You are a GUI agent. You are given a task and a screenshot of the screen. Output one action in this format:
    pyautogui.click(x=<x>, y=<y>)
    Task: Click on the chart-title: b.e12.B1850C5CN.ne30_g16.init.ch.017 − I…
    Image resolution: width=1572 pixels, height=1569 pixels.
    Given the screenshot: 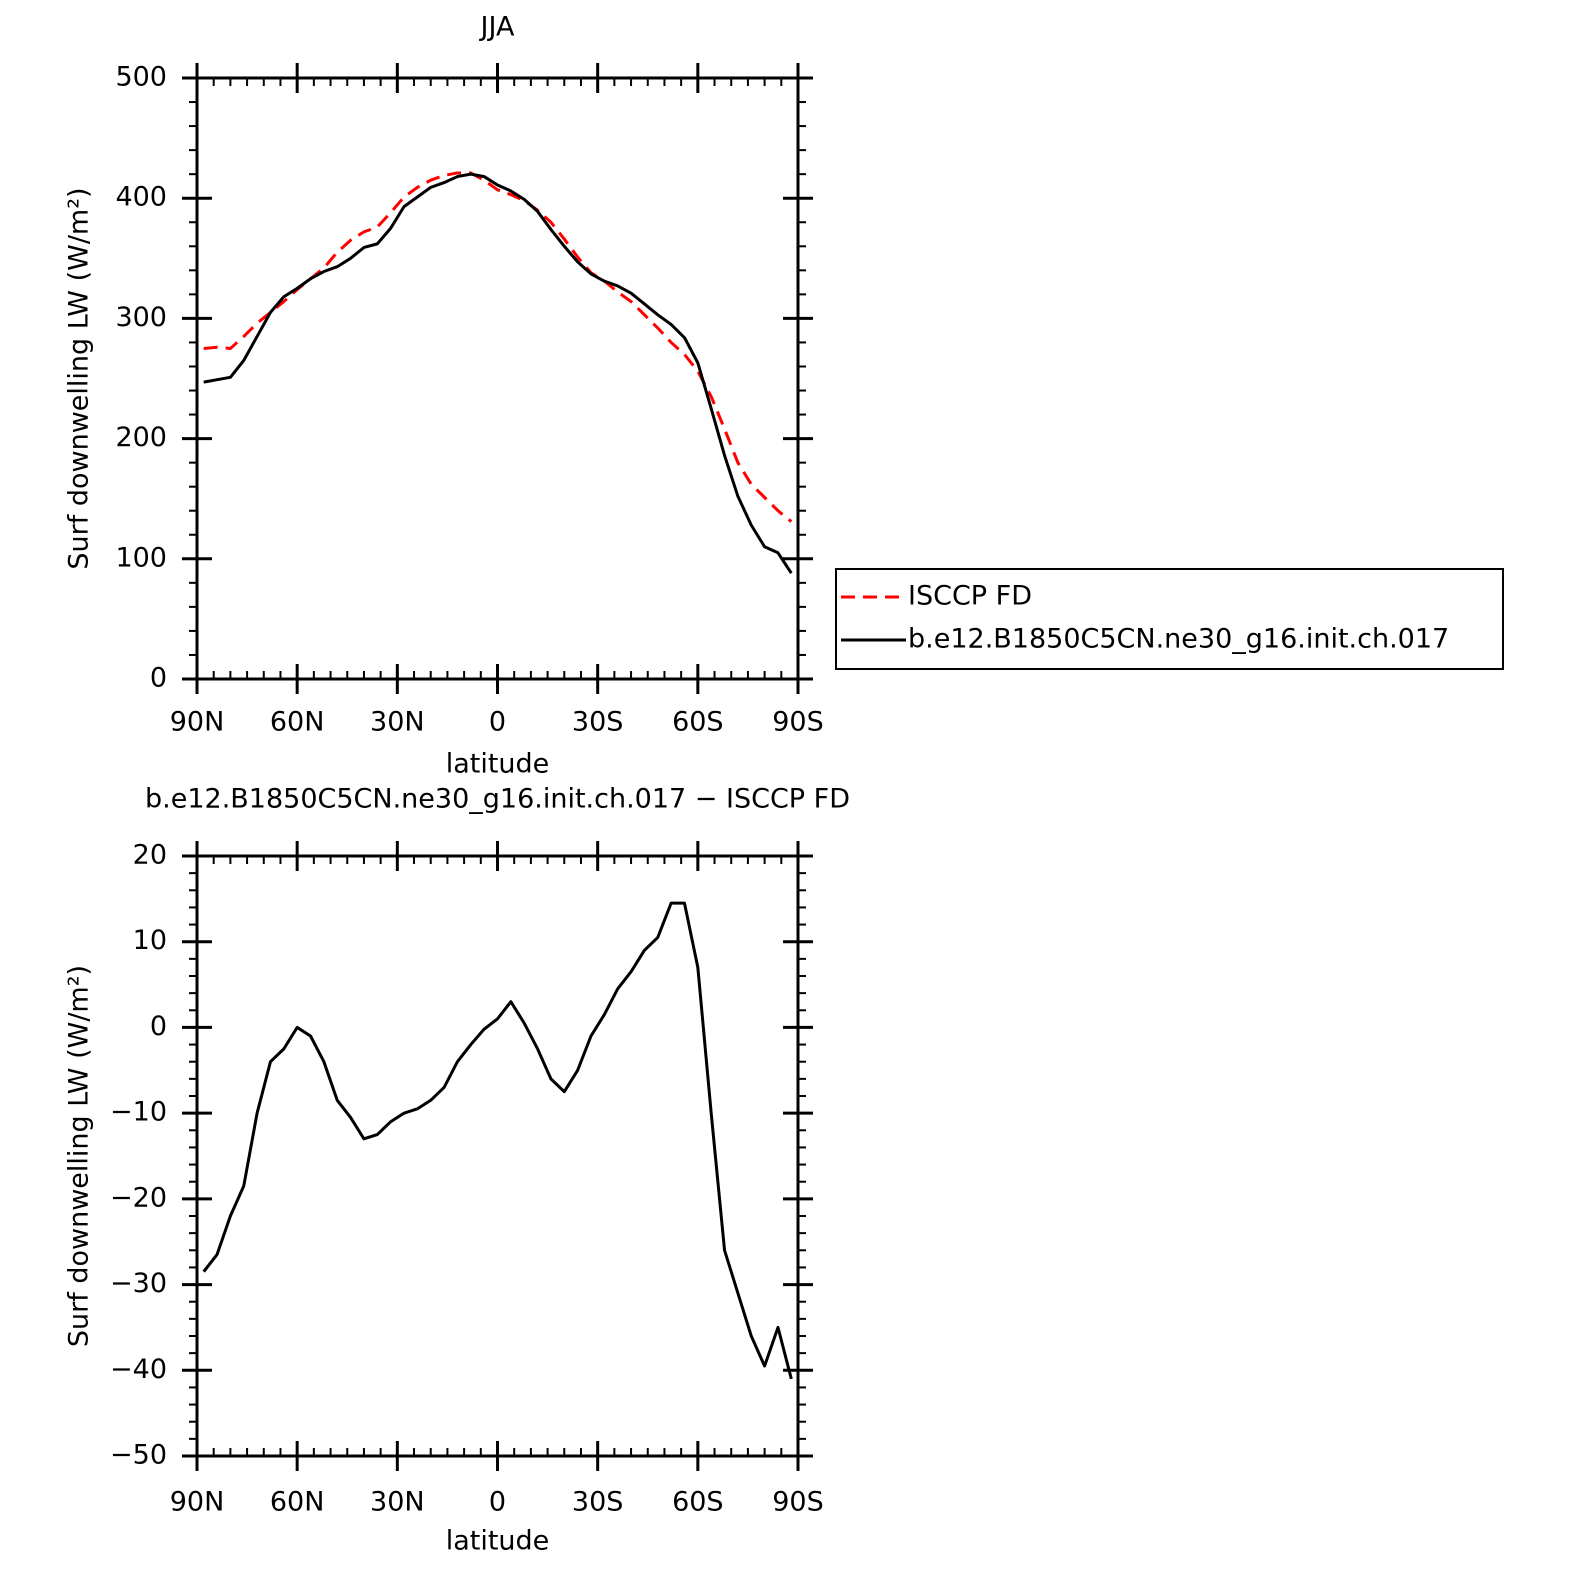 What is the action you would take?
    pyautogui.click(x=497, y=799)
    